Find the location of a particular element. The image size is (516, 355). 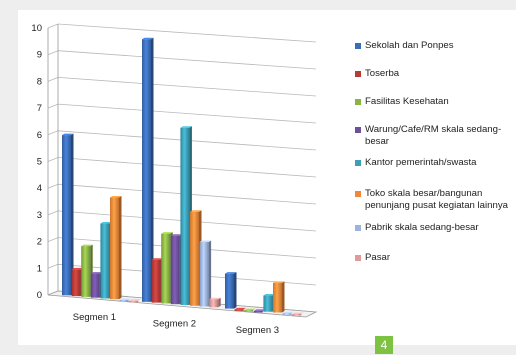

y-tick-label: 5 is located at coordinates (39, 162).